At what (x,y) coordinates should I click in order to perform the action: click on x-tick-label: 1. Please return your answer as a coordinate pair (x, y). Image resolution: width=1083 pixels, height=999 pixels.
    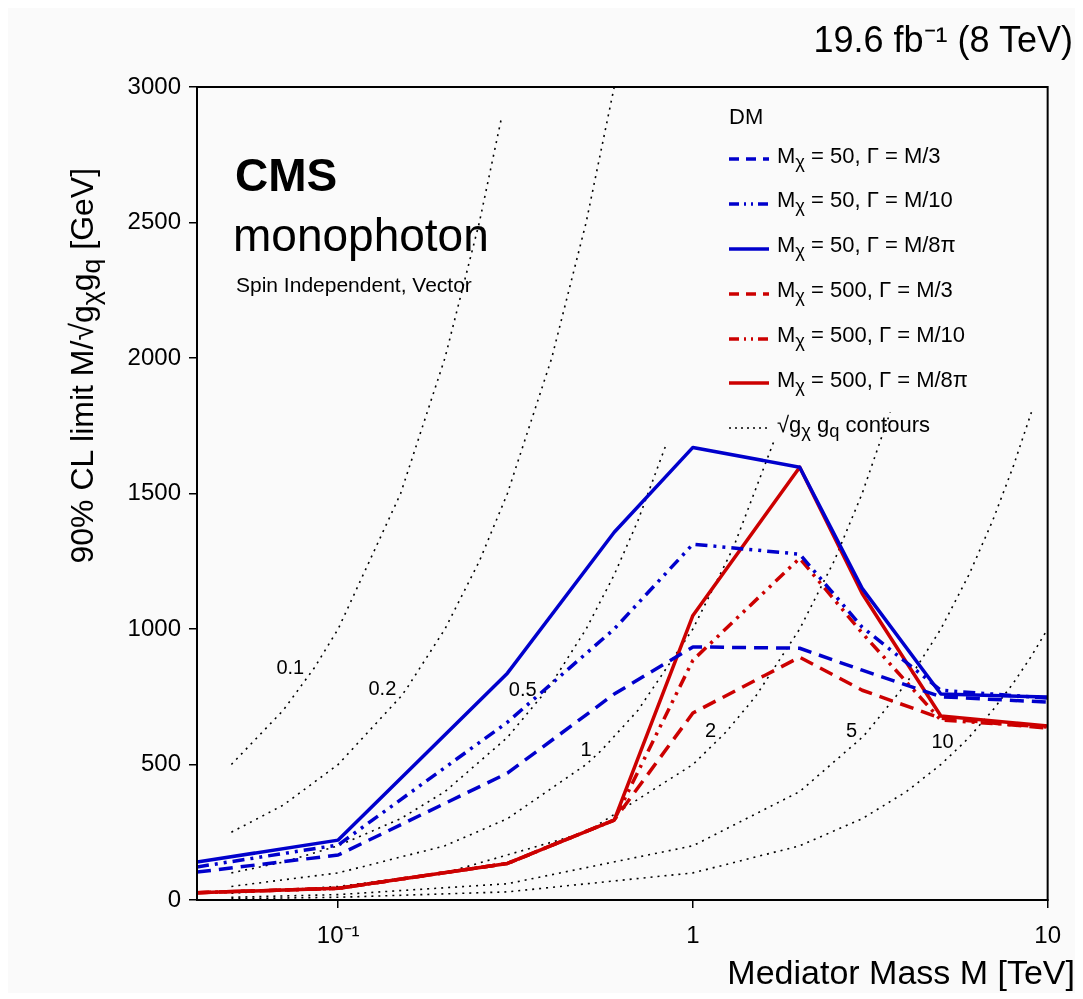
    Looking at the image, I should click on (693, 935).